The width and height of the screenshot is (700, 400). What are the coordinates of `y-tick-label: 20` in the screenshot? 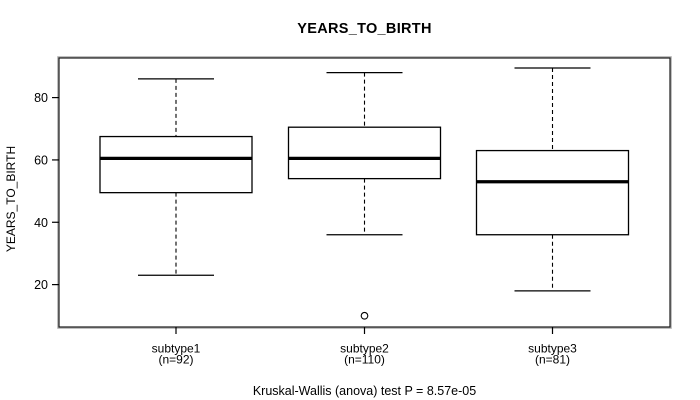 It's located at (41, 285).